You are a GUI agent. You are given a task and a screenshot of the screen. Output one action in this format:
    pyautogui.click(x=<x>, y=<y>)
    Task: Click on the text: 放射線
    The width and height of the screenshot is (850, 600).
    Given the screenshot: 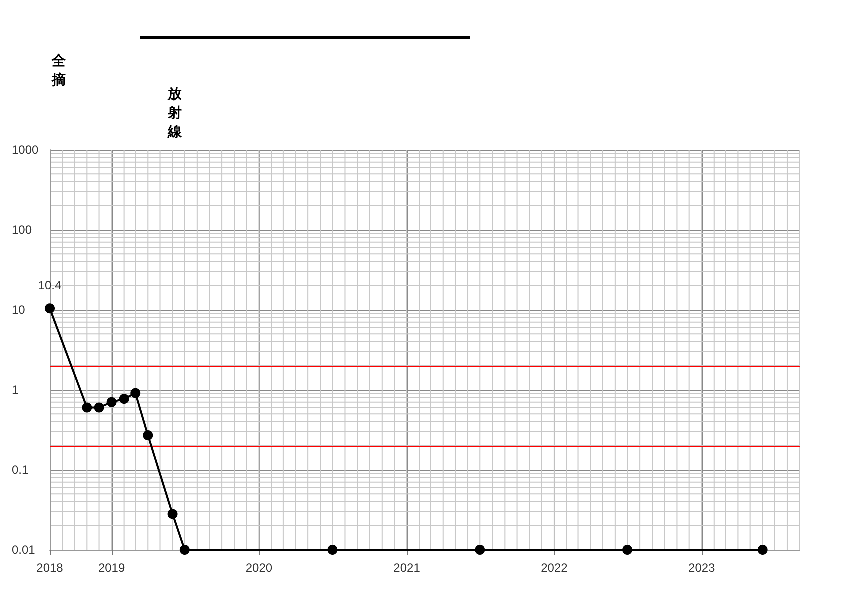 What is the action you would take?
    pyautogui.click(x=175, y=113)
    